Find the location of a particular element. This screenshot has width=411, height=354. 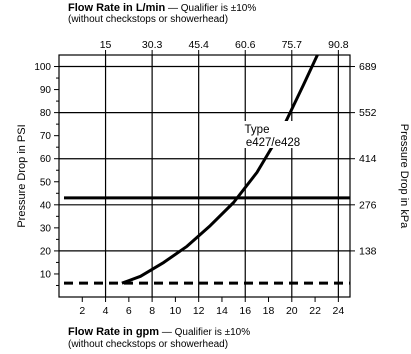

y-left-tick-label: 30 is located at coordinates (46, 228).